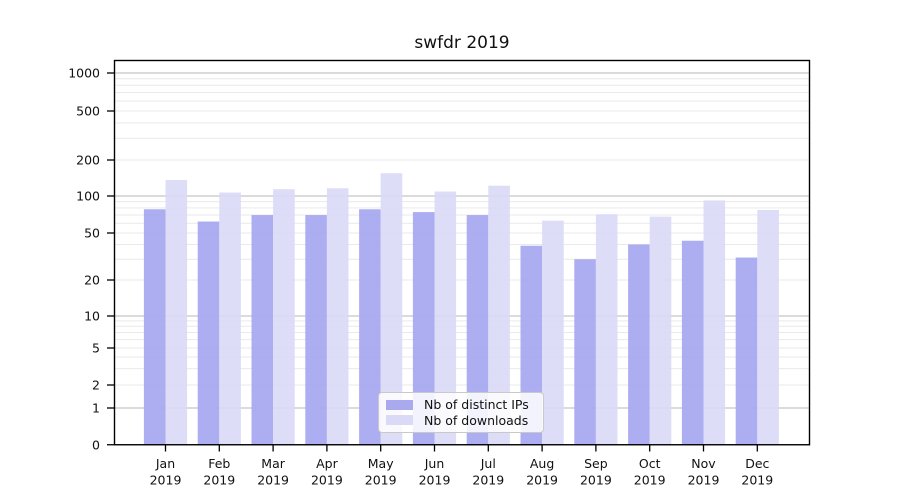 The width and height of the screenshot is (900, 500). I want to click on x-tick-label-month: Feb, so click(219, 463).